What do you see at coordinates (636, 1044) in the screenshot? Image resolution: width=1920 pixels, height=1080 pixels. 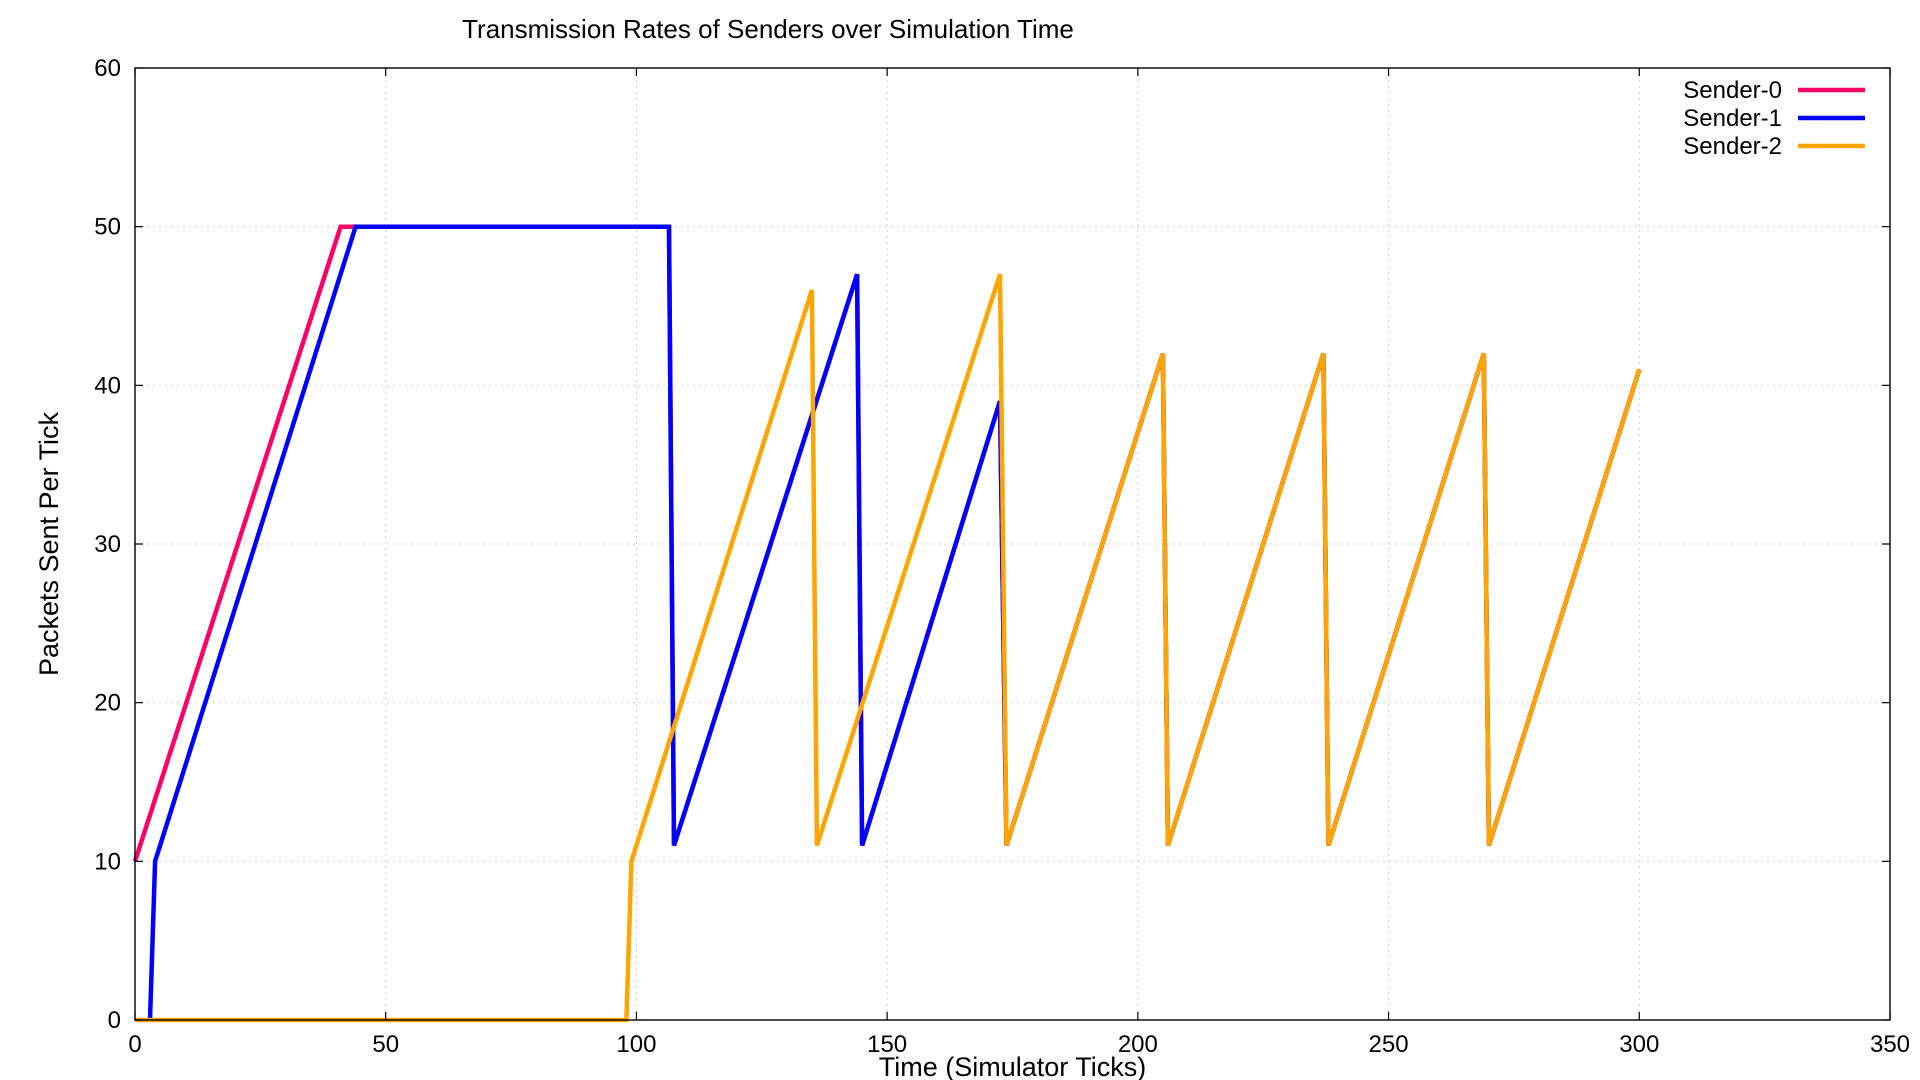 I see `x-tick-label: 100` at bounding box center [636, 1044].